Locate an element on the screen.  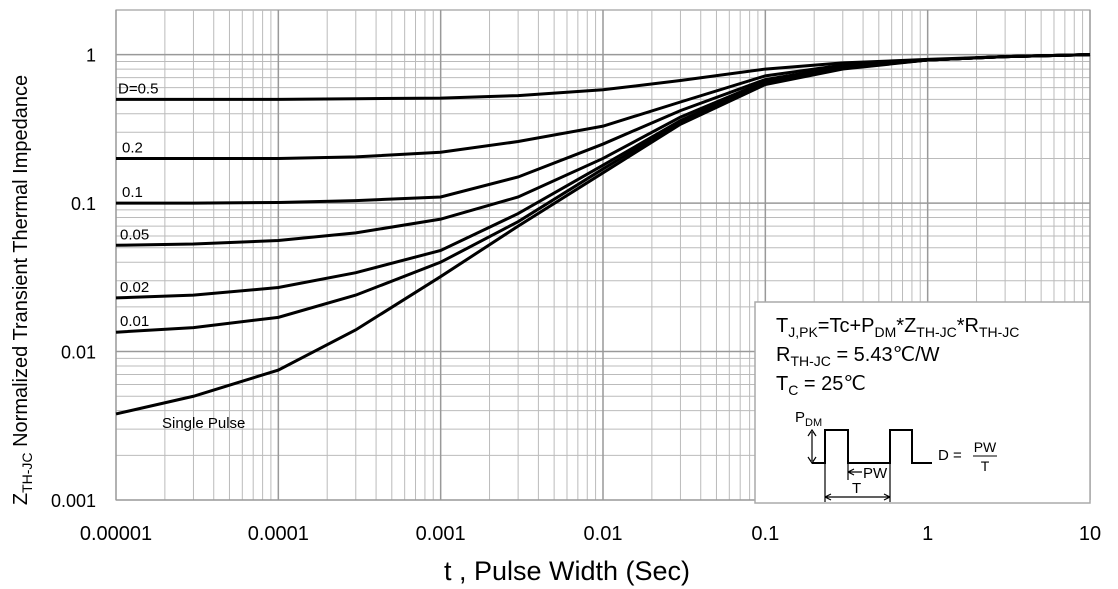
annotation-text: *R is located at coordinates (968, 326).